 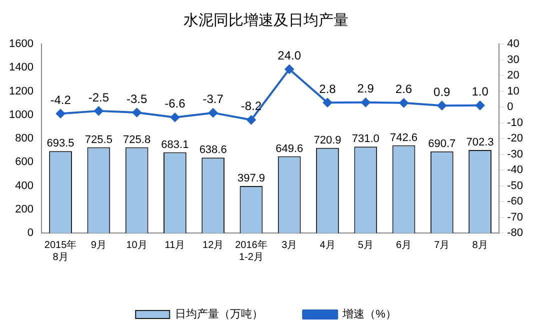 What do you see at coordinates (175, 144) in the screenshot?
I see `data-label: 683.1` at bounding box center [175, 144].